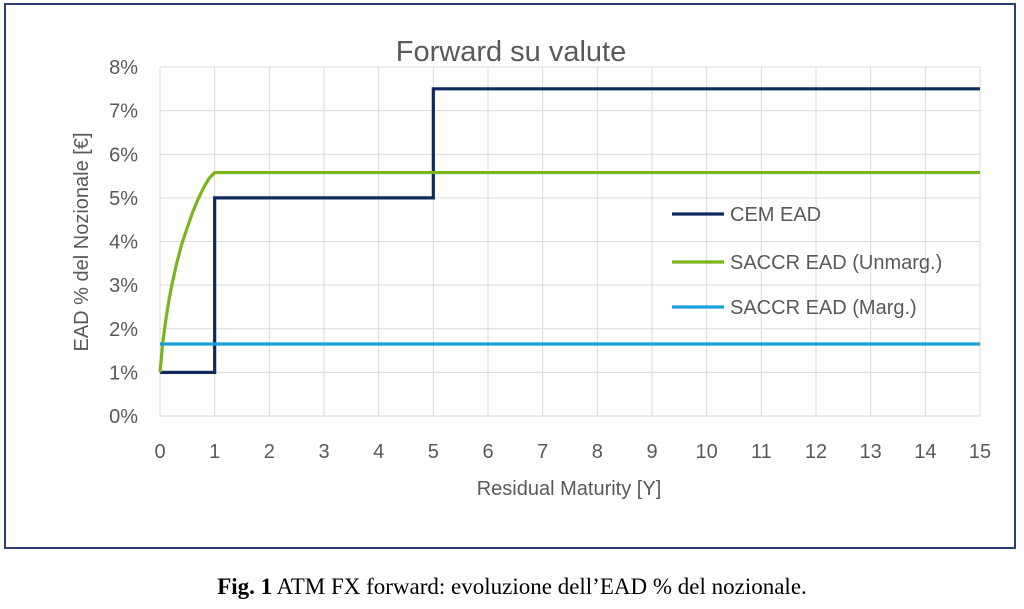 The width and height of the screenshot is (1024, 609). I want to click on x-tick-label: 2, so click(269, 452).